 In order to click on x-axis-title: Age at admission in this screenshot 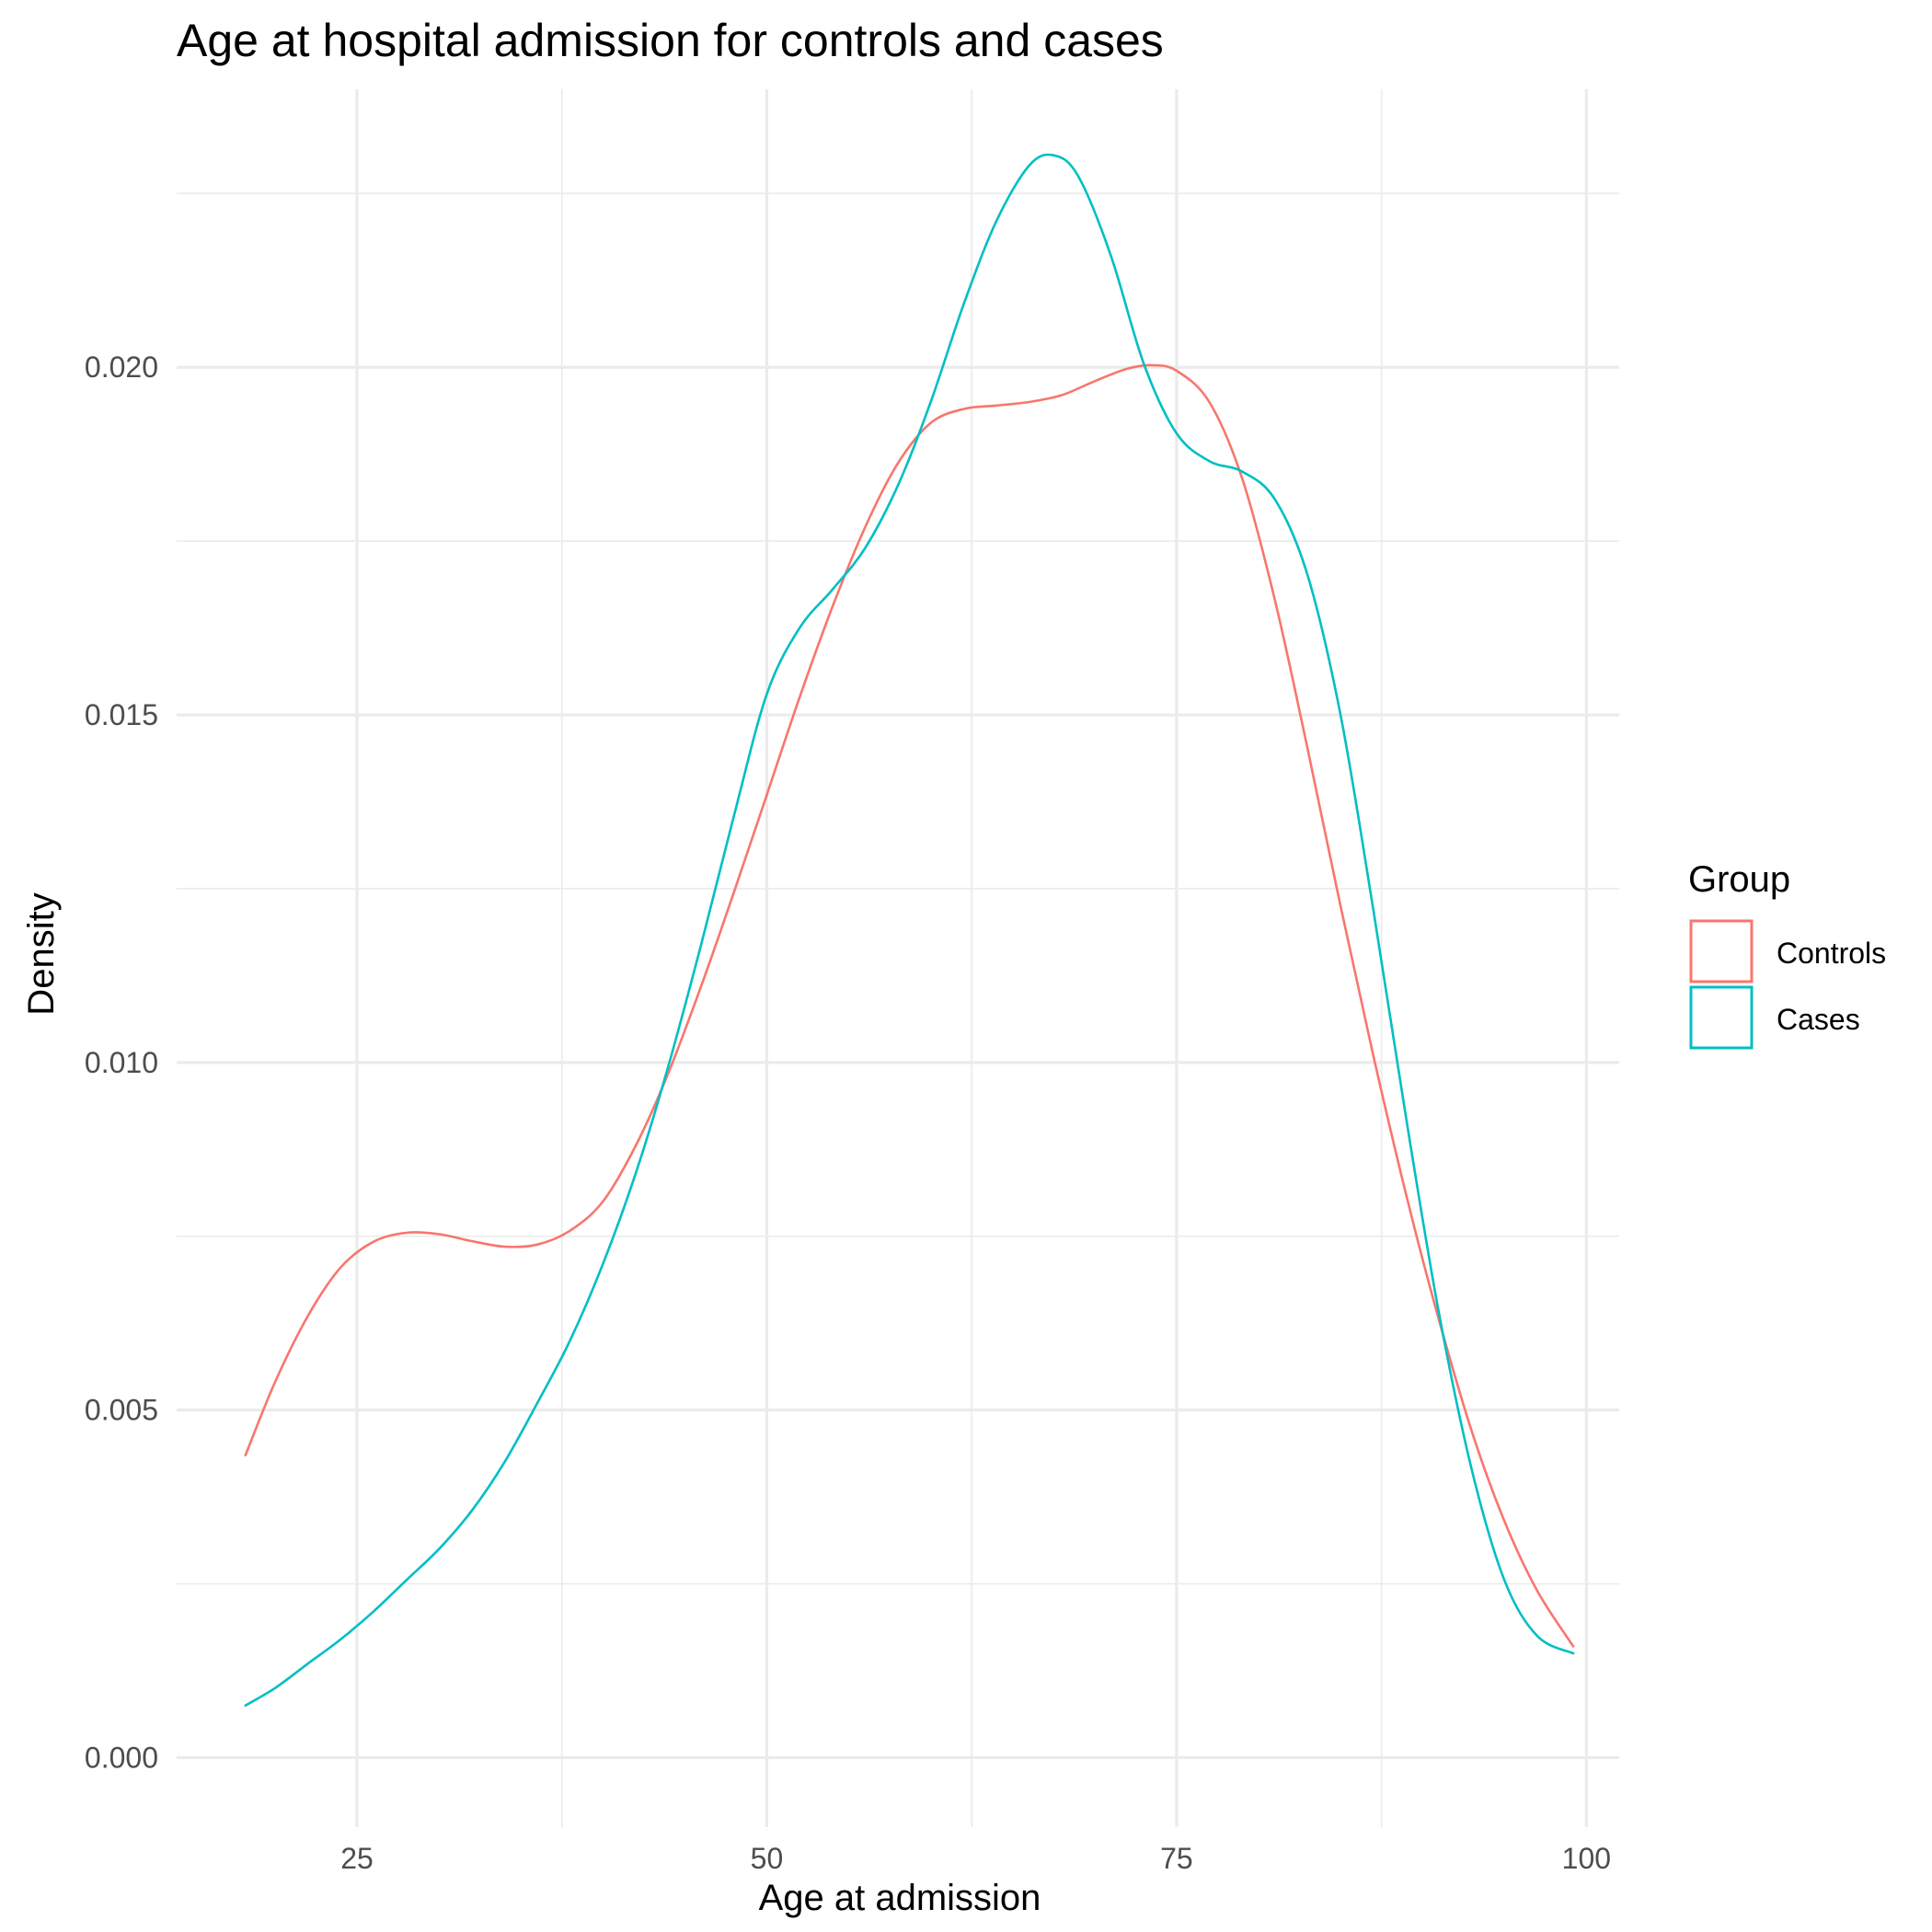, I will do `click(900, 1898)`.